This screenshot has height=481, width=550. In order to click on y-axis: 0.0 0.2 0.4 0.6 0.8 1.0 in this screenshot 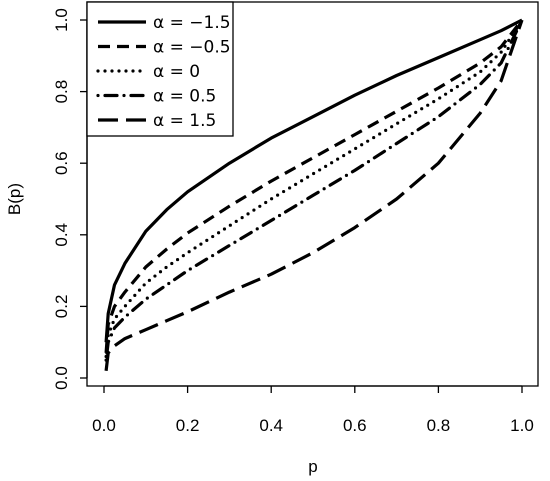, I will do `click(70, 199)`.